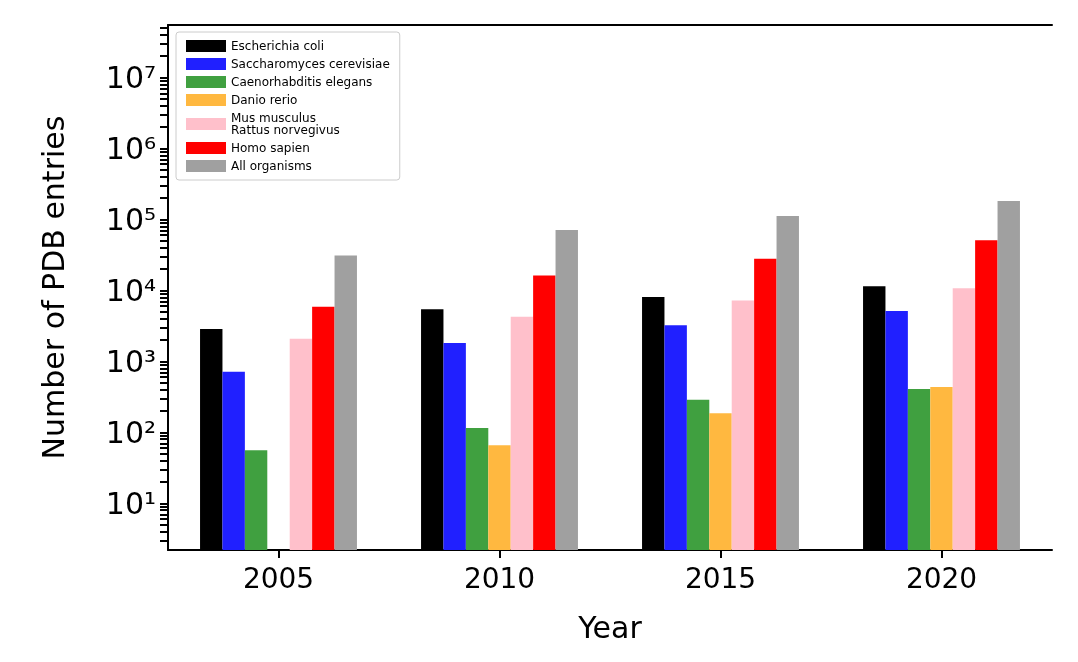  What do you see at coordinates (130, 361) in the screenshot?
I see `y-tick-label: 10³` at bounding box center [130, 361].